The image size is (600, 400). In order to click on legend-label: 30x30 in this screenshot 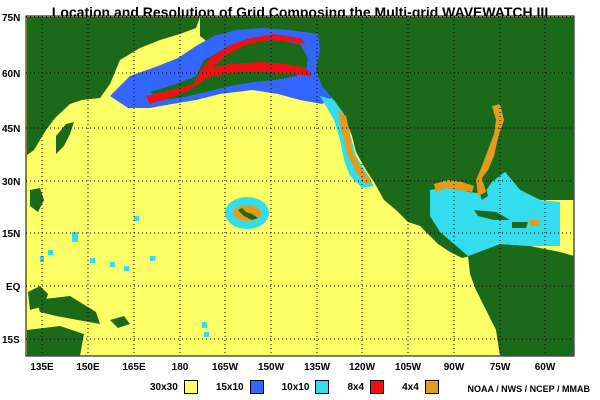, I will do `click(164, 387)`.